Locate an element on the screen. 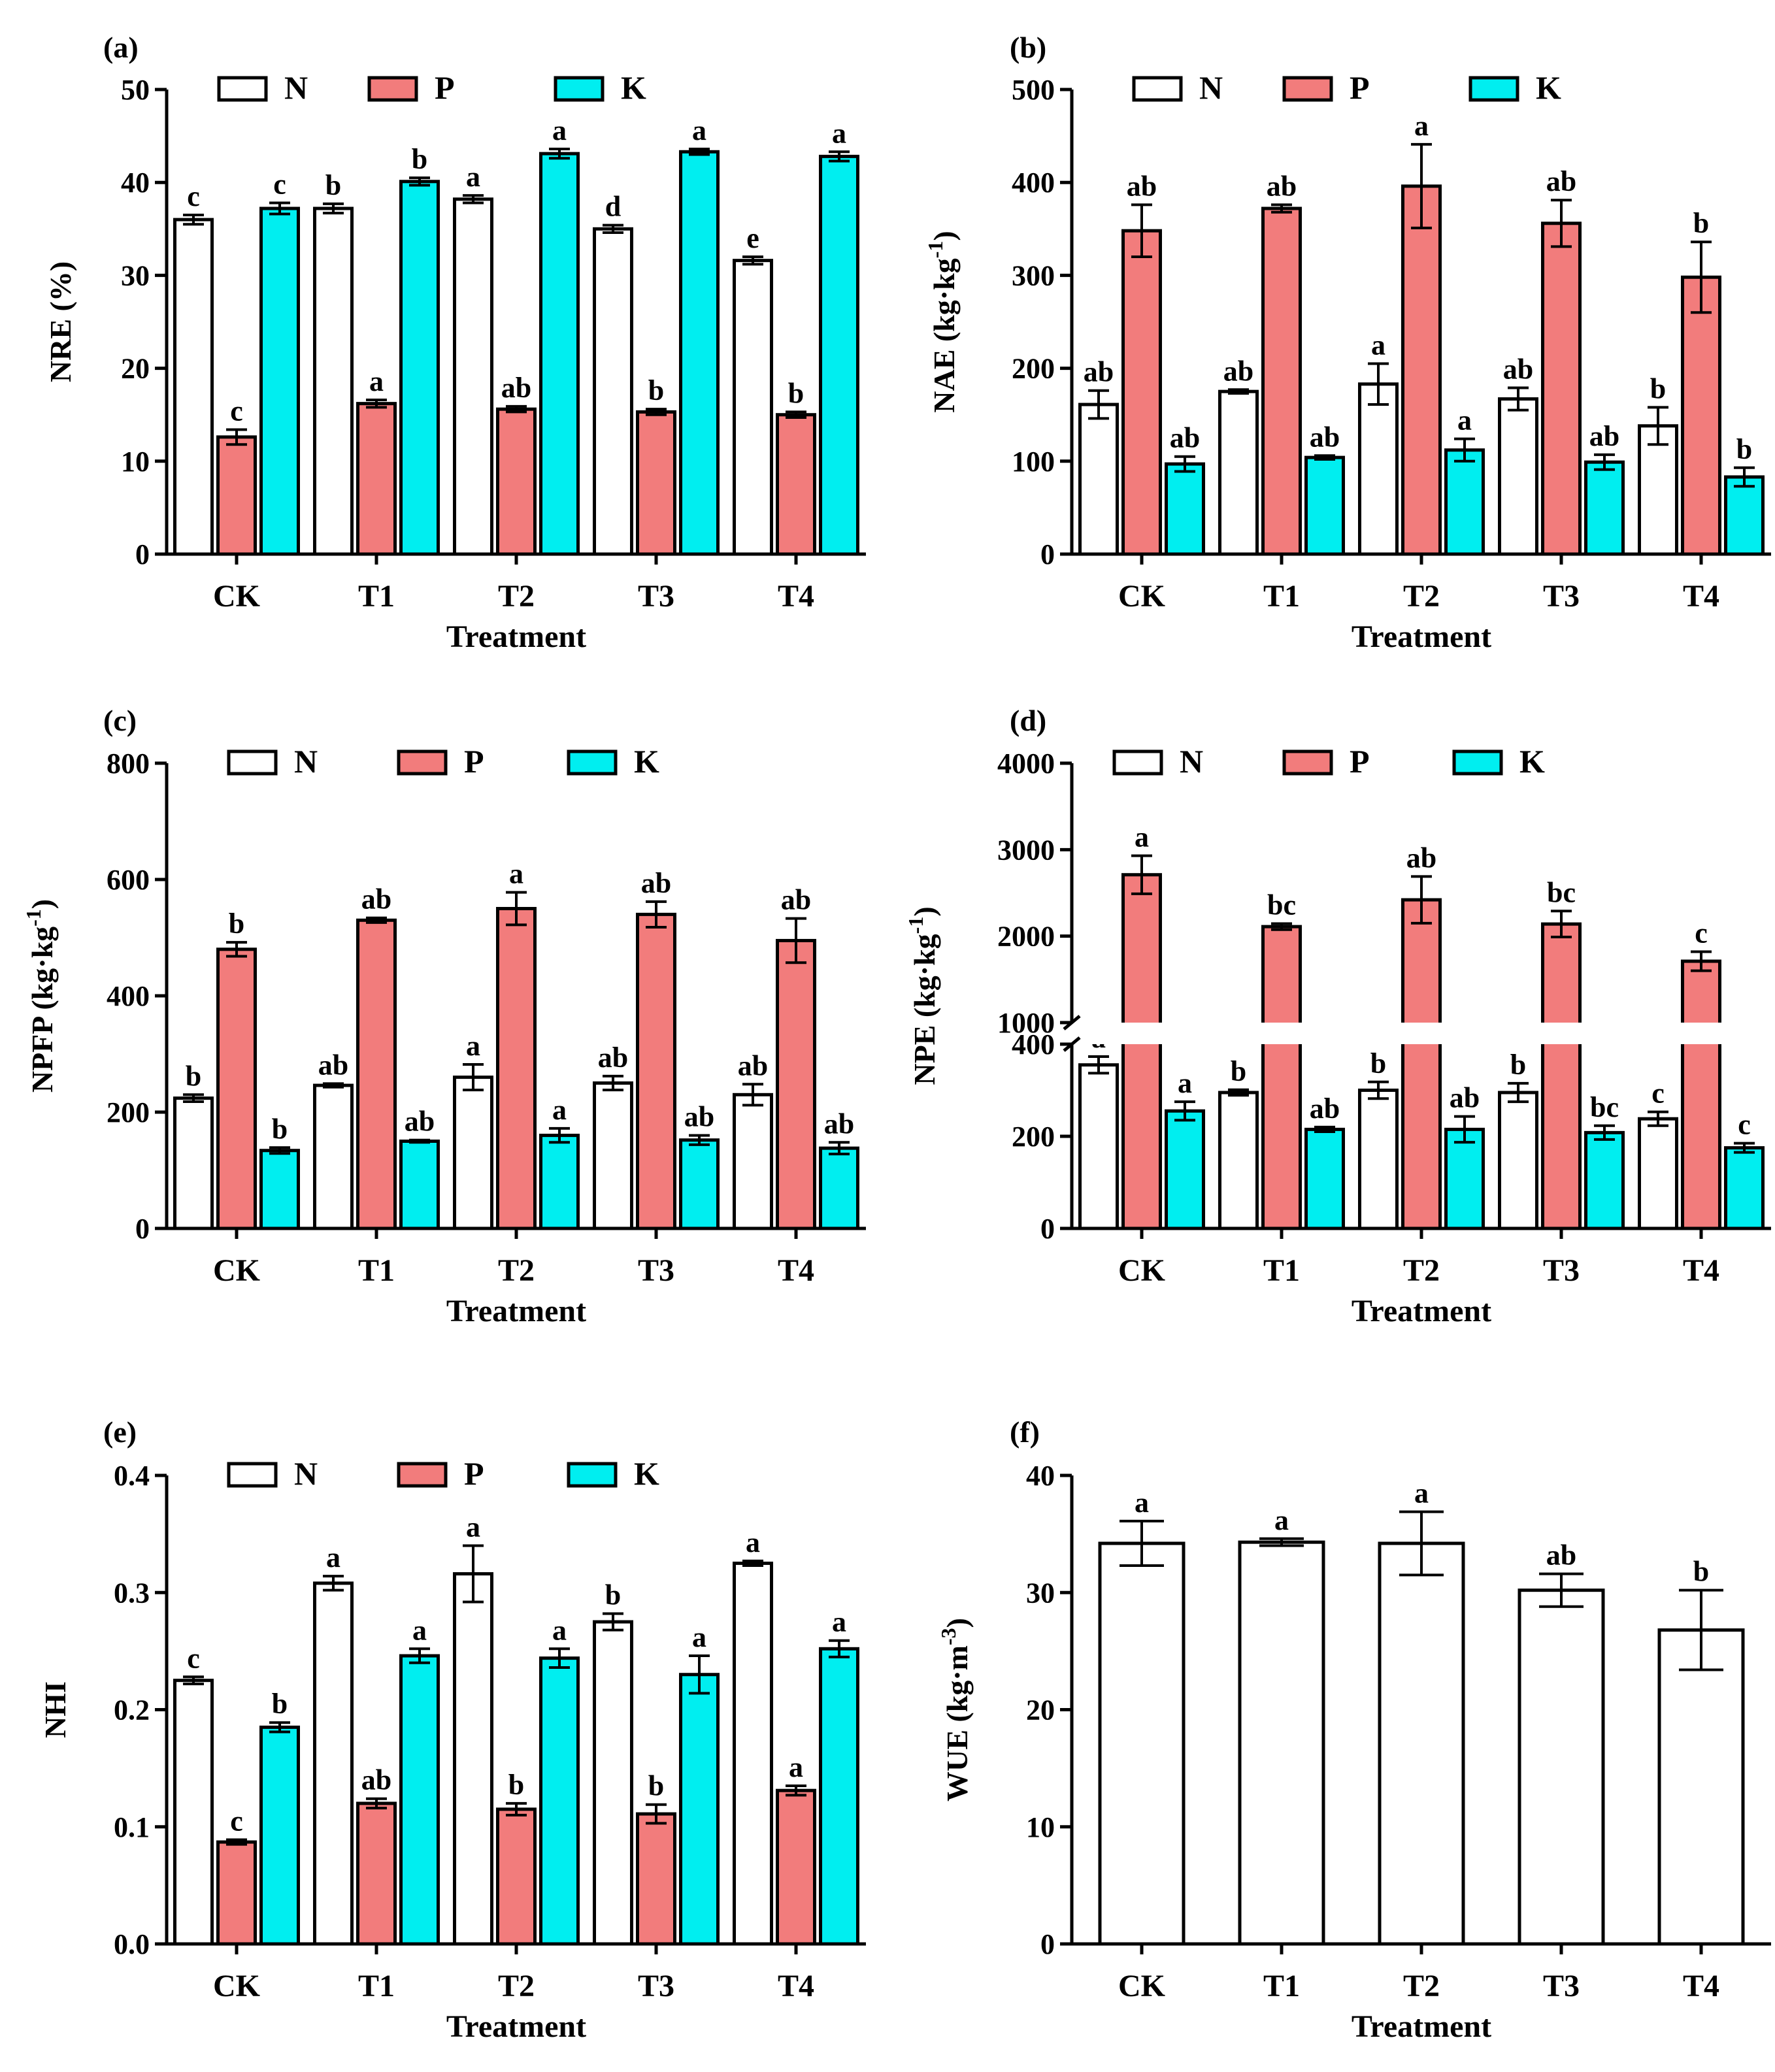  y-tick-label: 10 is located at coordinates (135, 462).